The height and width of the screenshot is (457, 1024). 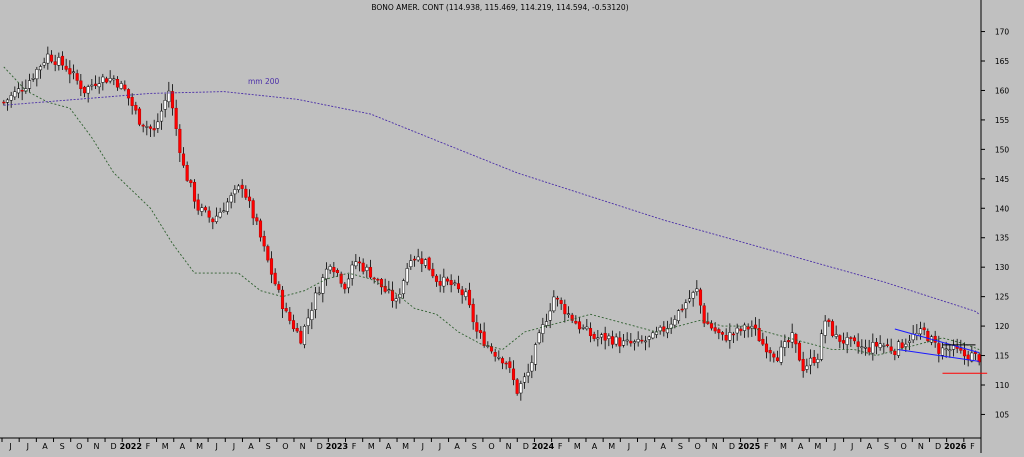 I want to click on y-tick-label: 140, so click(x=1002, y=208).